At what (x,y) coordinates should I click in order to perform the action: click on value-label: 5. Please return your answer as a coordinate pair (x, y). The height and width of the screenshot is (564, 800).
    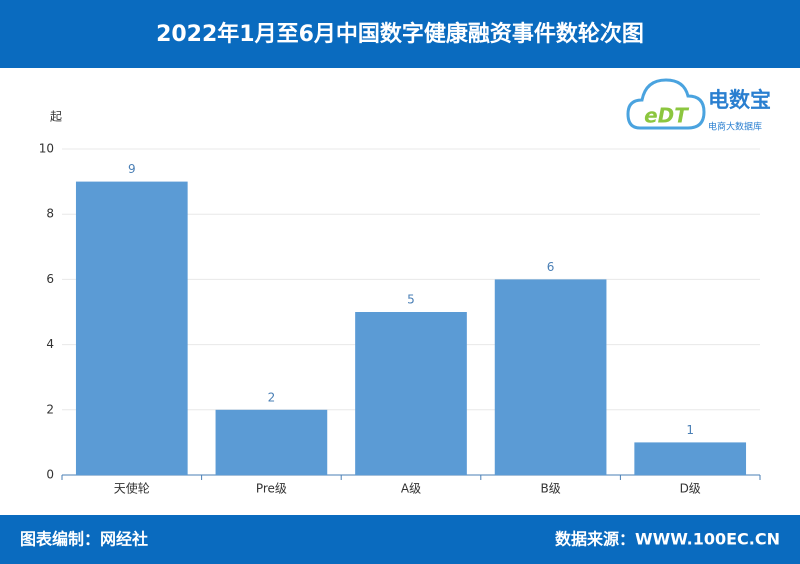
    Looking at the image, I should click on (411, 300).